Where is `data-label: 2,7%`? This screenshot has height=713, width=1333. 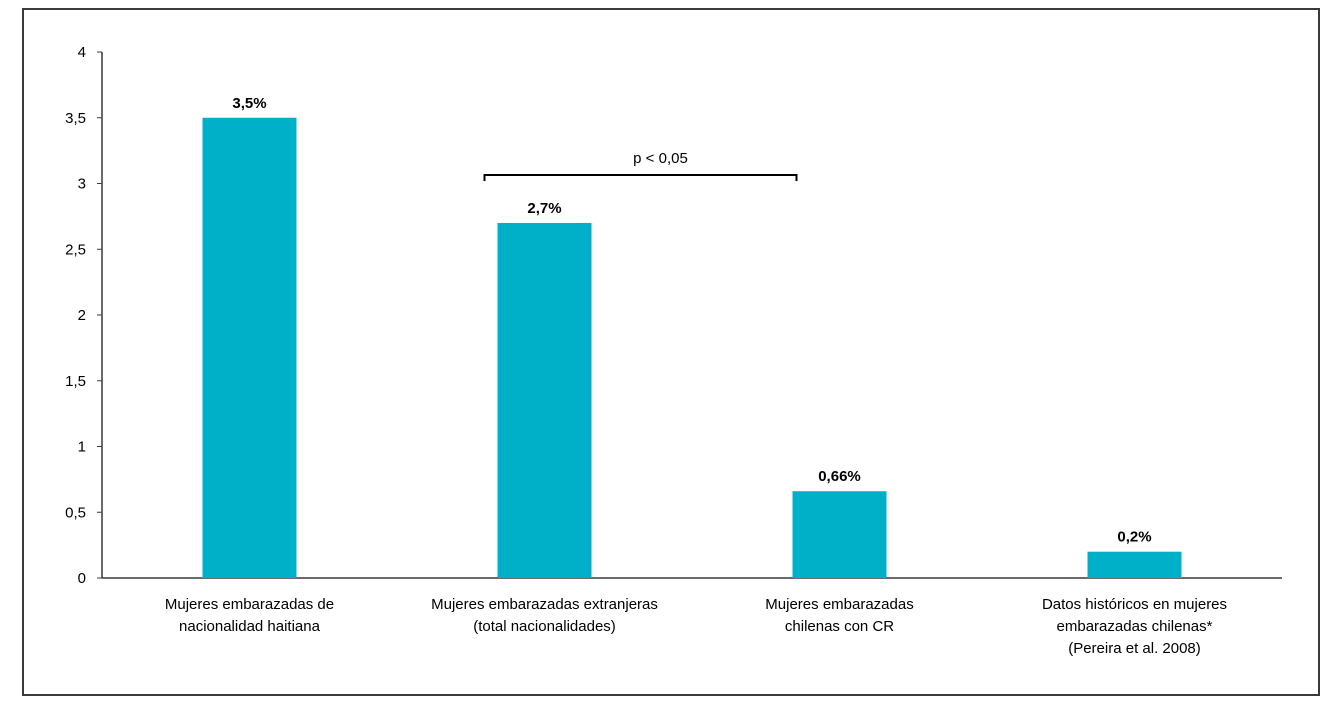
data-label: 2,7% is located at coordinates (544, 208).